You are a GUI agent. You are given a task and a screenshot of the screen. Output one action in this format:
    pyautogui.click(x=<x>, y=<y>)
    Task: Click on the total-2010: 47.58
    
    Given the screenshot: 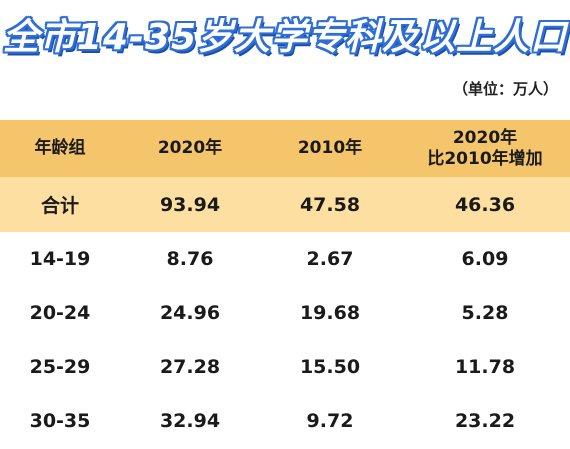 What is the action you would take?
    pyautogui.click(x=330, y=204)
    